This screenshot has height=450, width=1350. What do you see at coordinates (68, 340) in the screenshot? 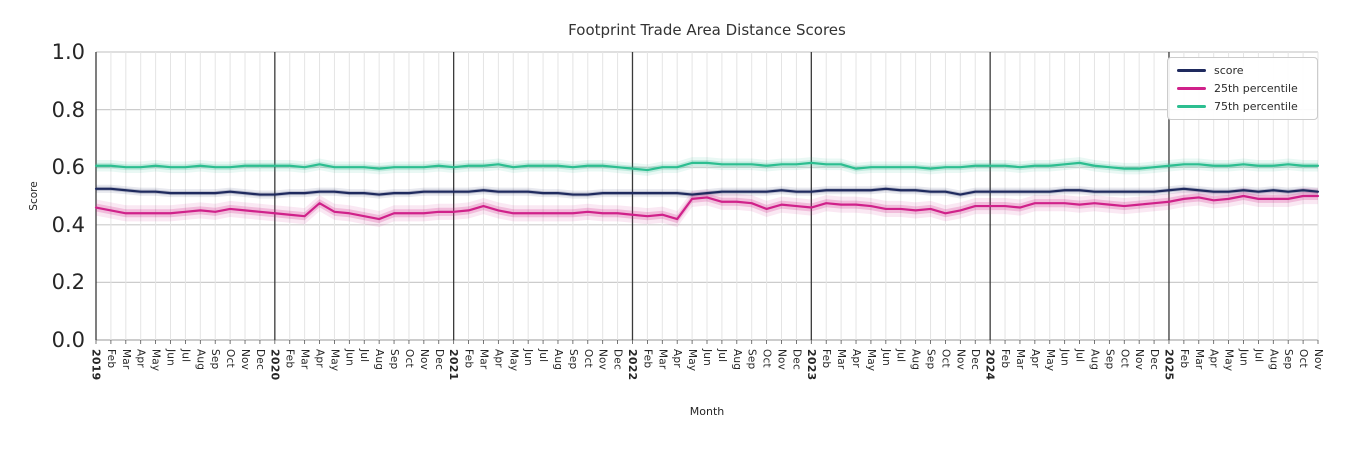
I see `y-tick-label: 0.0` at bounding box center [68, 340].